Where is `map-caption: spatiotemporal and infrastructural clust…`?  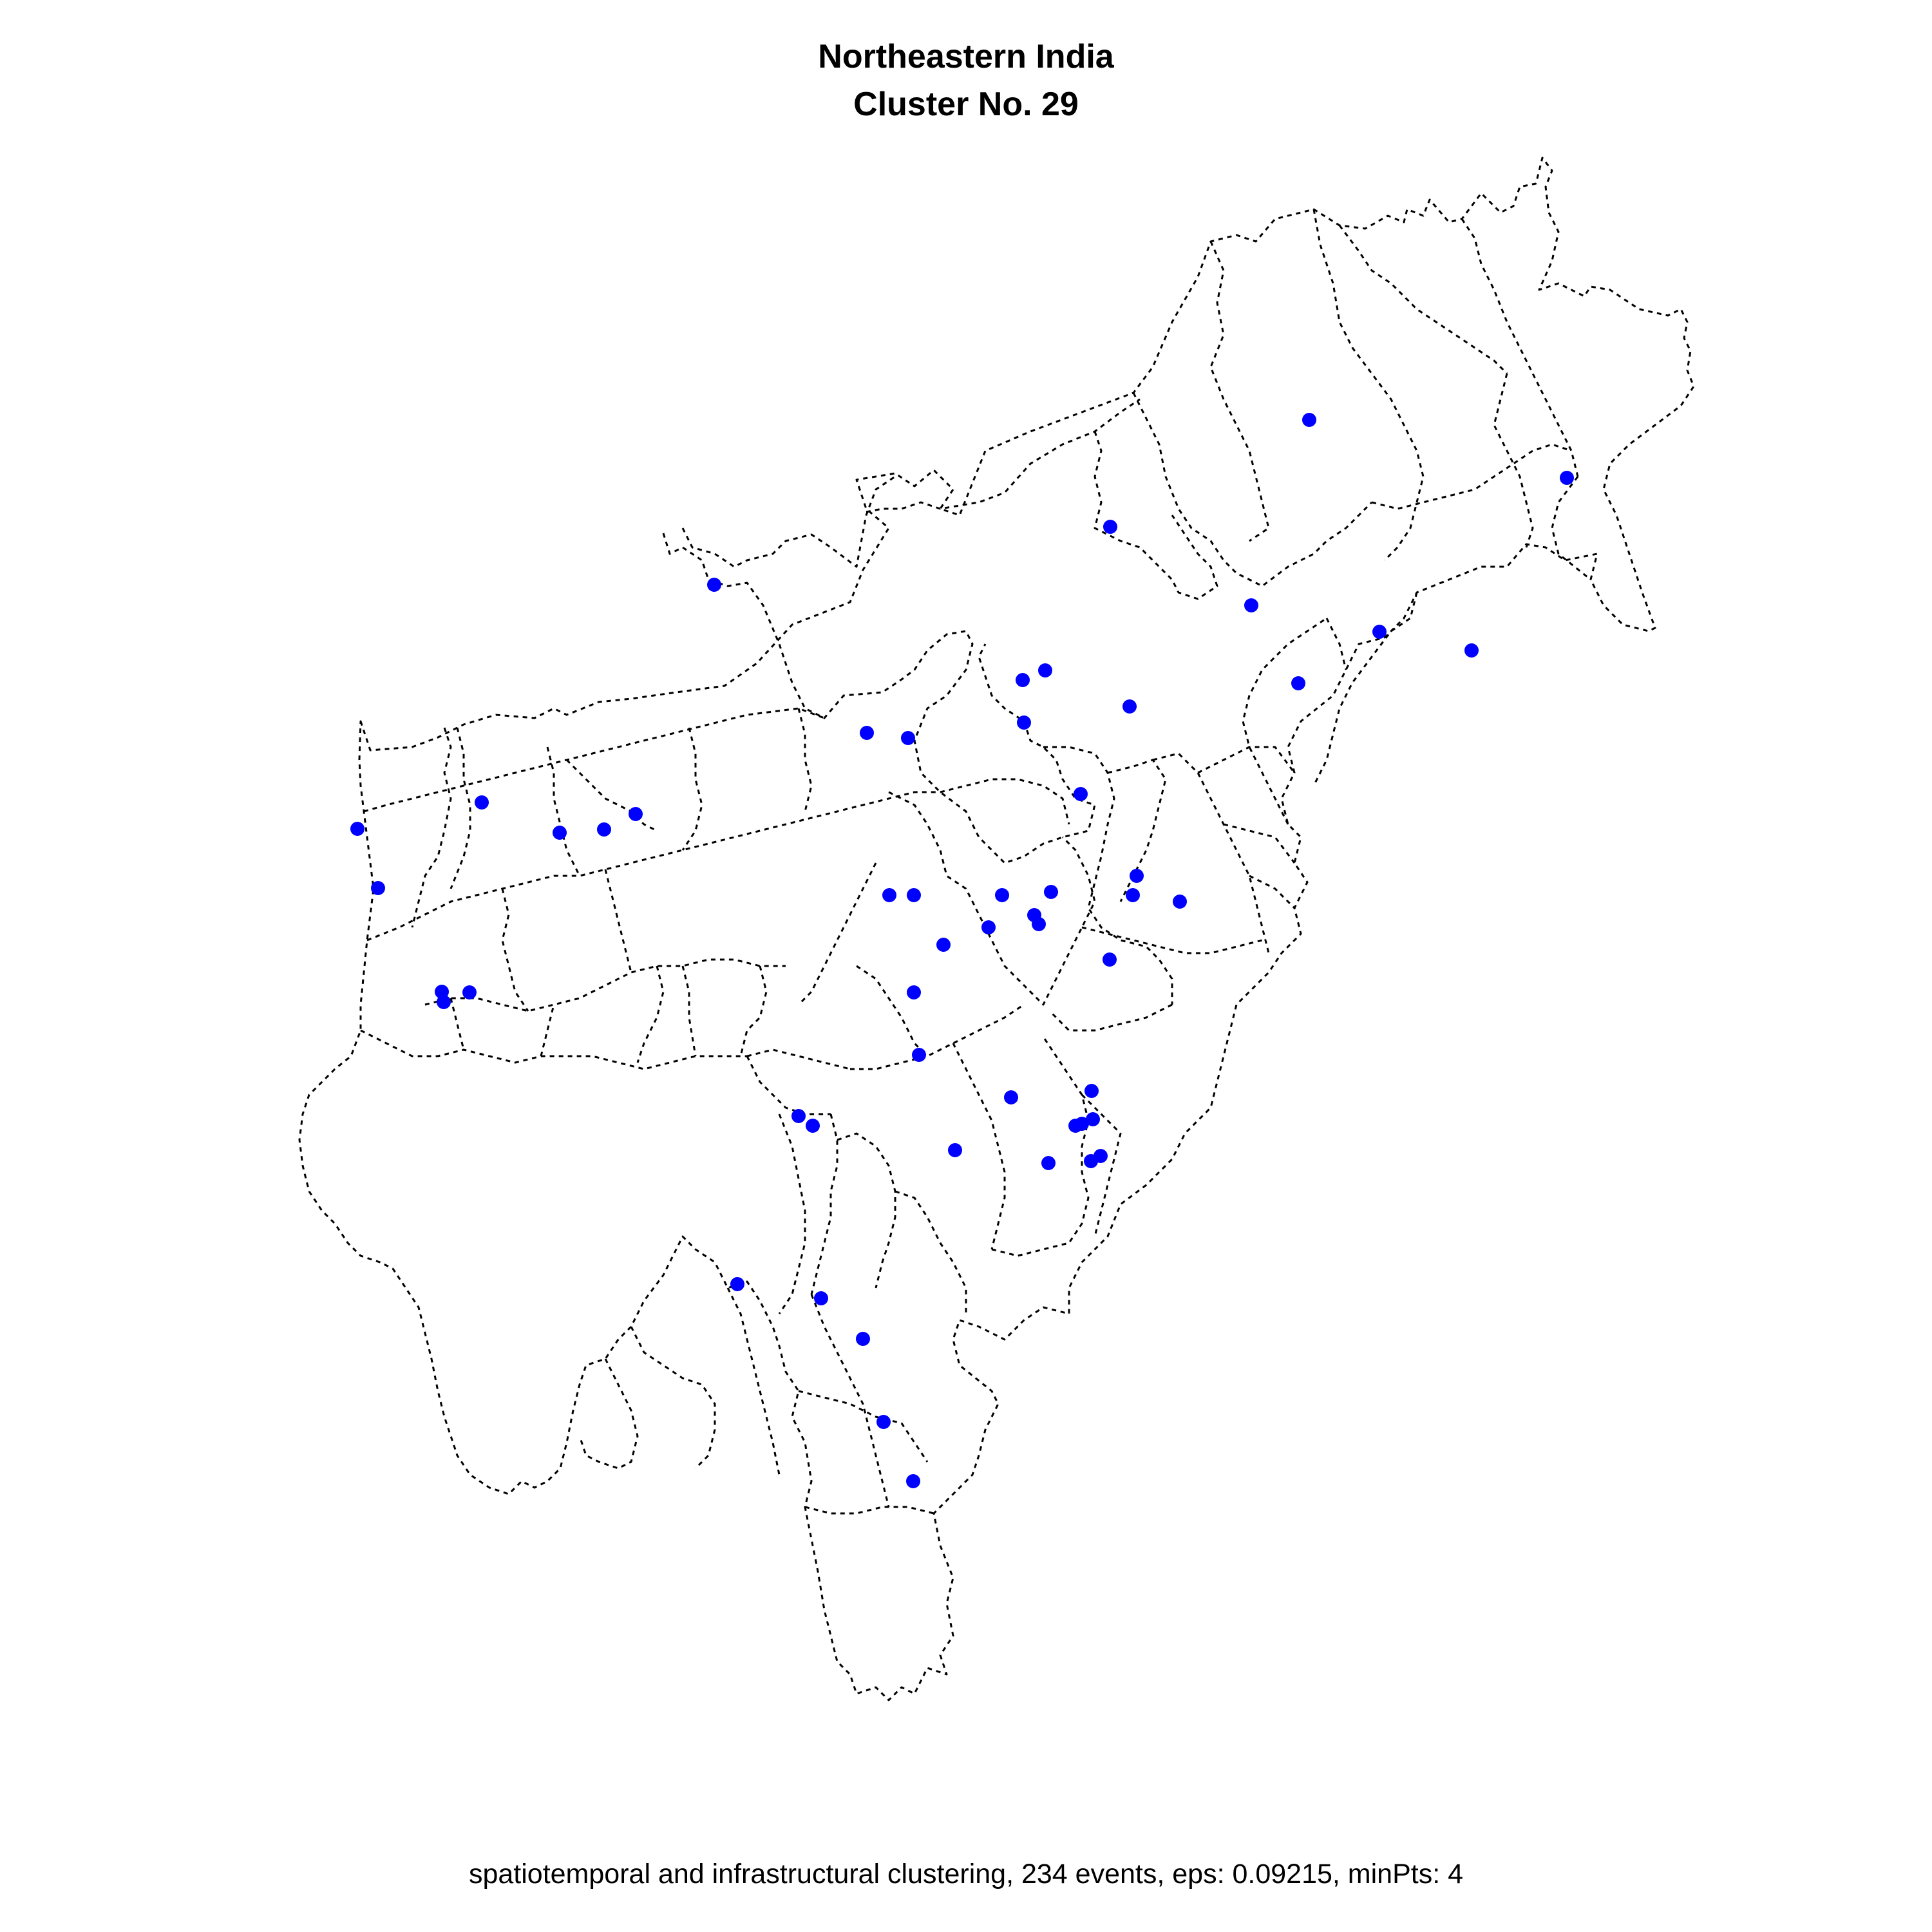
map-caption: spatiotemporal and infrastructural clust… is located at coordinates (966, 1874).